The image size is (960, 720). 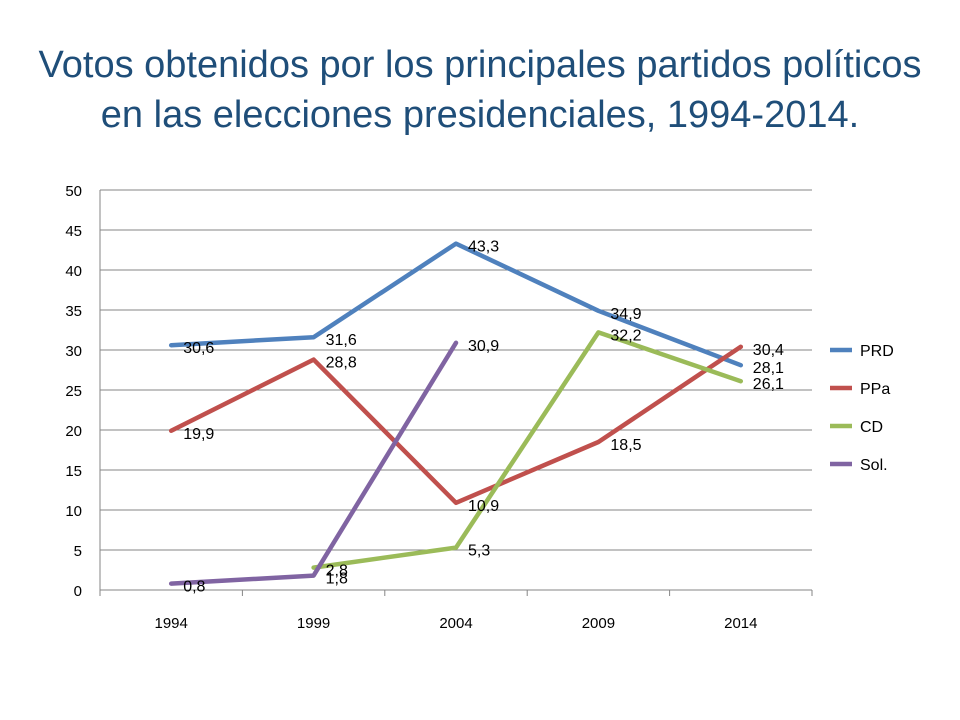 What do you see at coordinates (768, 350) in the screenshot?
I see `data-label: 30,4` at bounding box center [768, 350].